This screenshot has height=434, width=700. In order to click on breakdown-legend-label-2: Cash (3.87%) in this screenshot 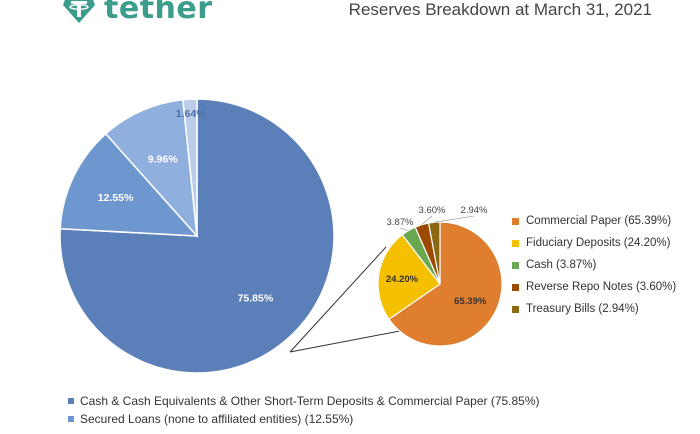, I will do `click(561, 265)`.